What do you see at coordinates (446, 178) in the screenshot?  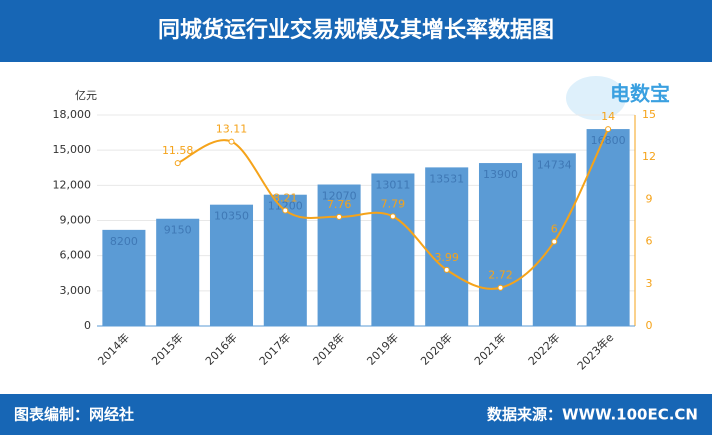 I see `bar-value-label: 13531` at bounding box center [446, 178].